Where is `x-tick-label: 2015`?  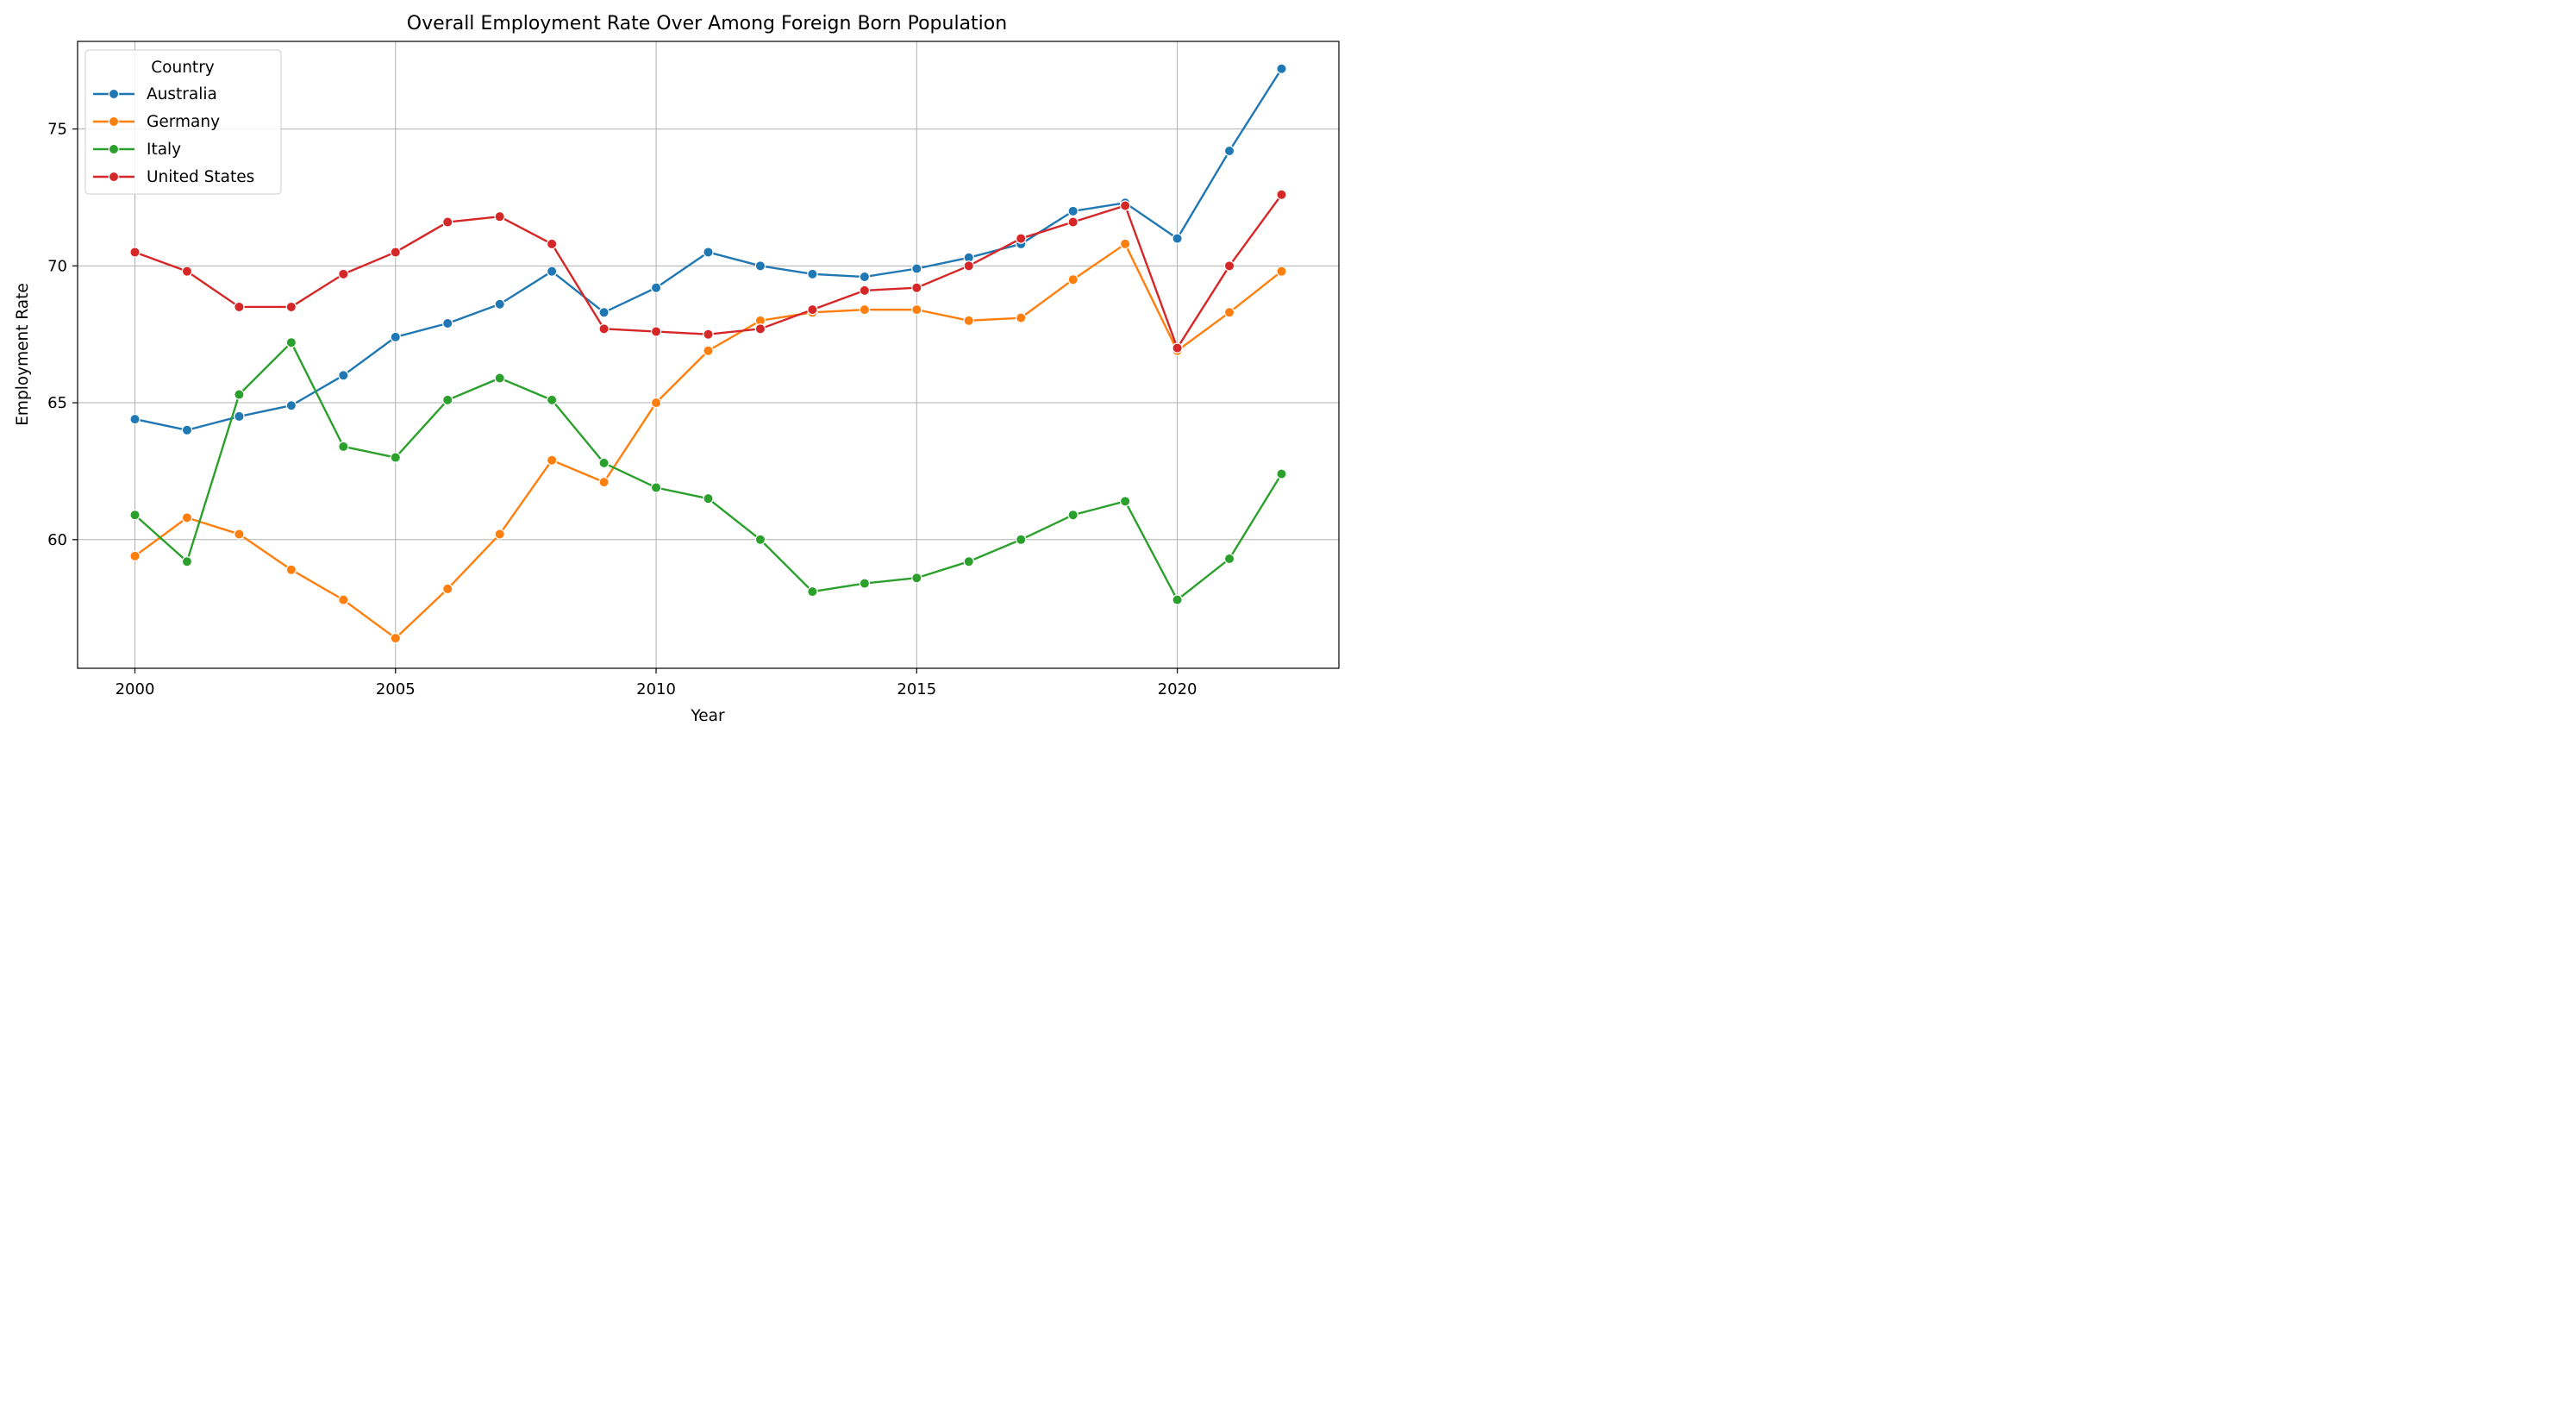 x-tick-label: 2015 is located at coordinates (916, 689).